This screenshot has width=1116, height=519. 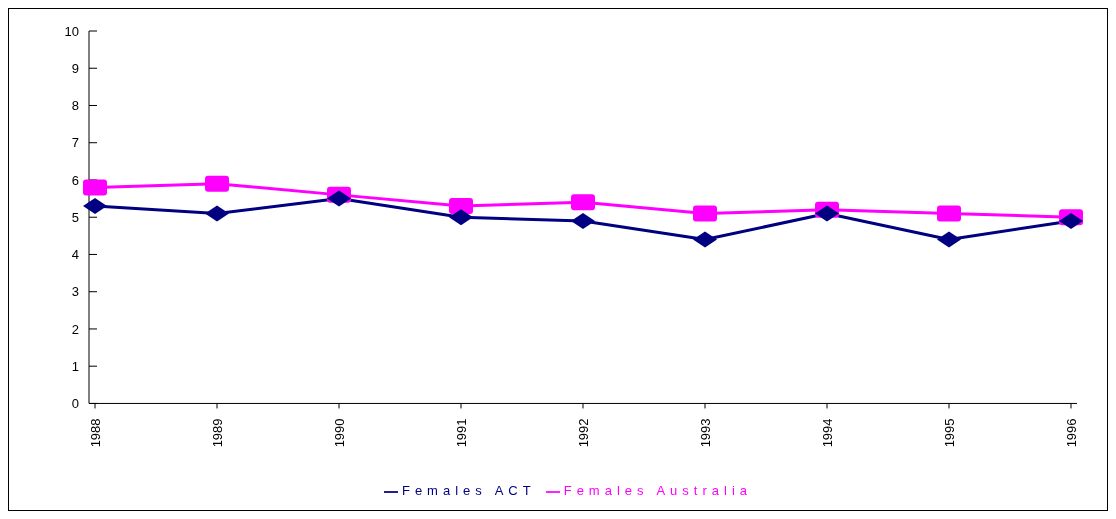 I want to click on x-tick-label: 1992, so click(x=583, y=433).